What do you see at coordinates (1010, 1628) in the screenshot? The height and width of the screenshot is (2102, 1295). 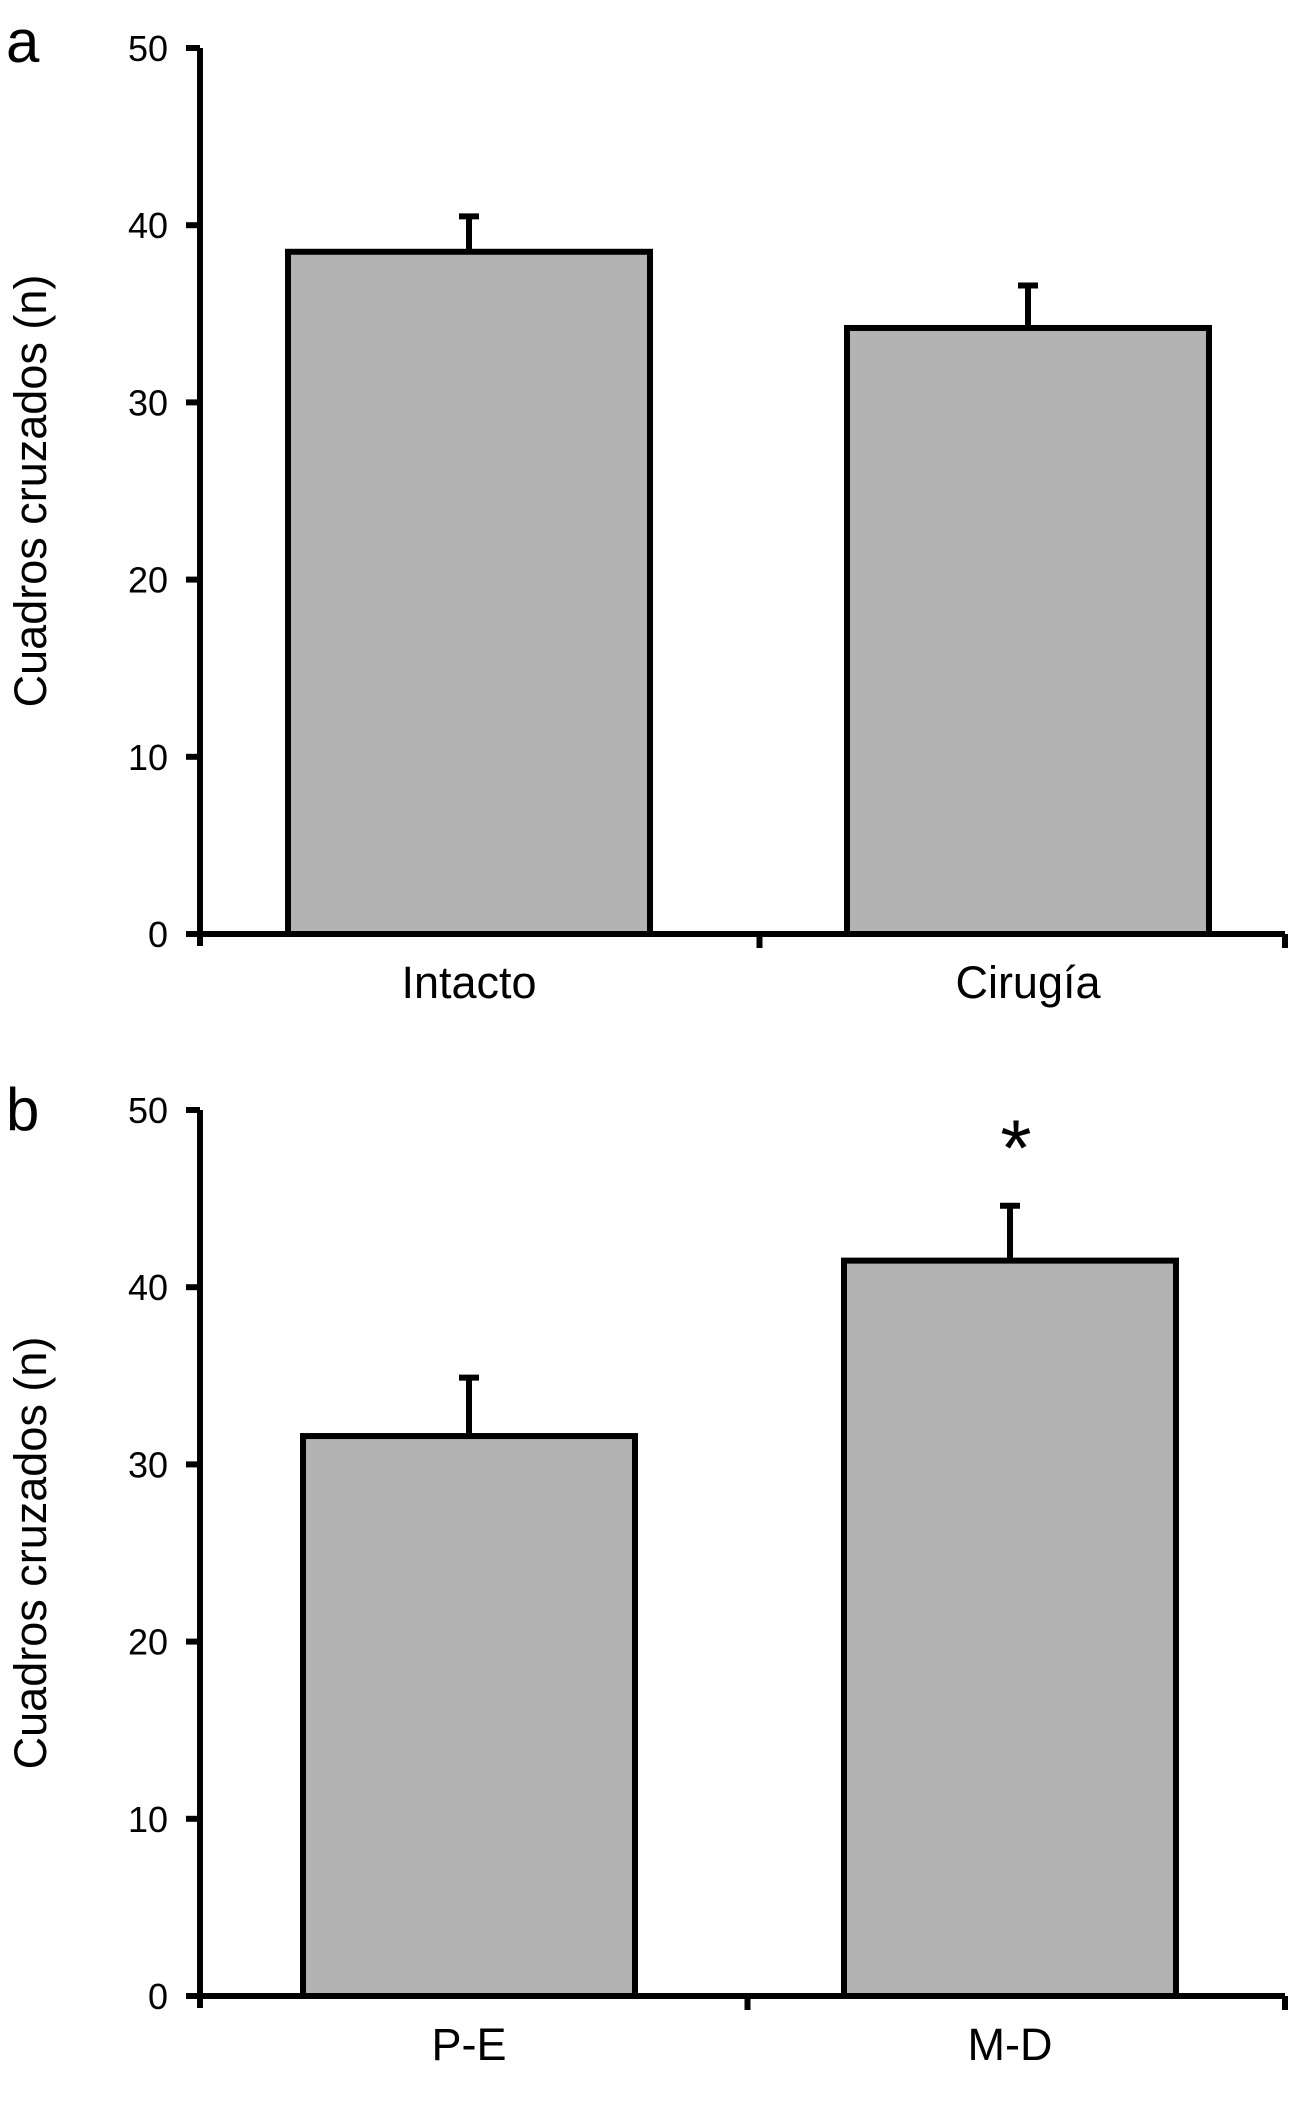 I see `bar-m-d` at bounding box center [1010, 1628].